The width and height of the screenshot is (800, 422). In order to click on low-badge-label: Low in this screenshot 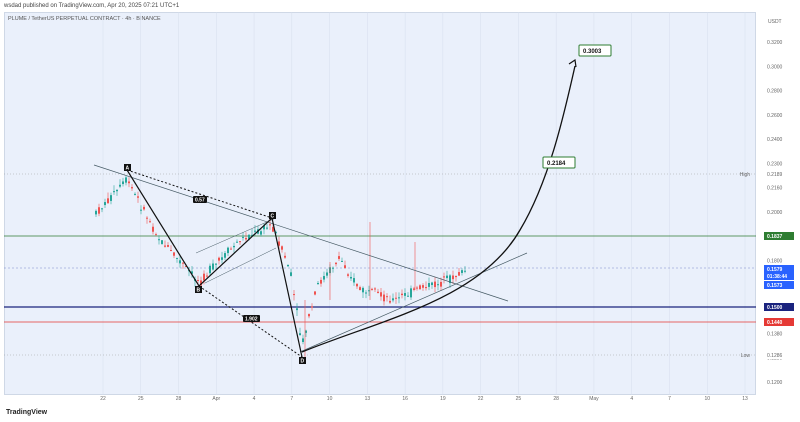, I will do `click(746, 356)`.